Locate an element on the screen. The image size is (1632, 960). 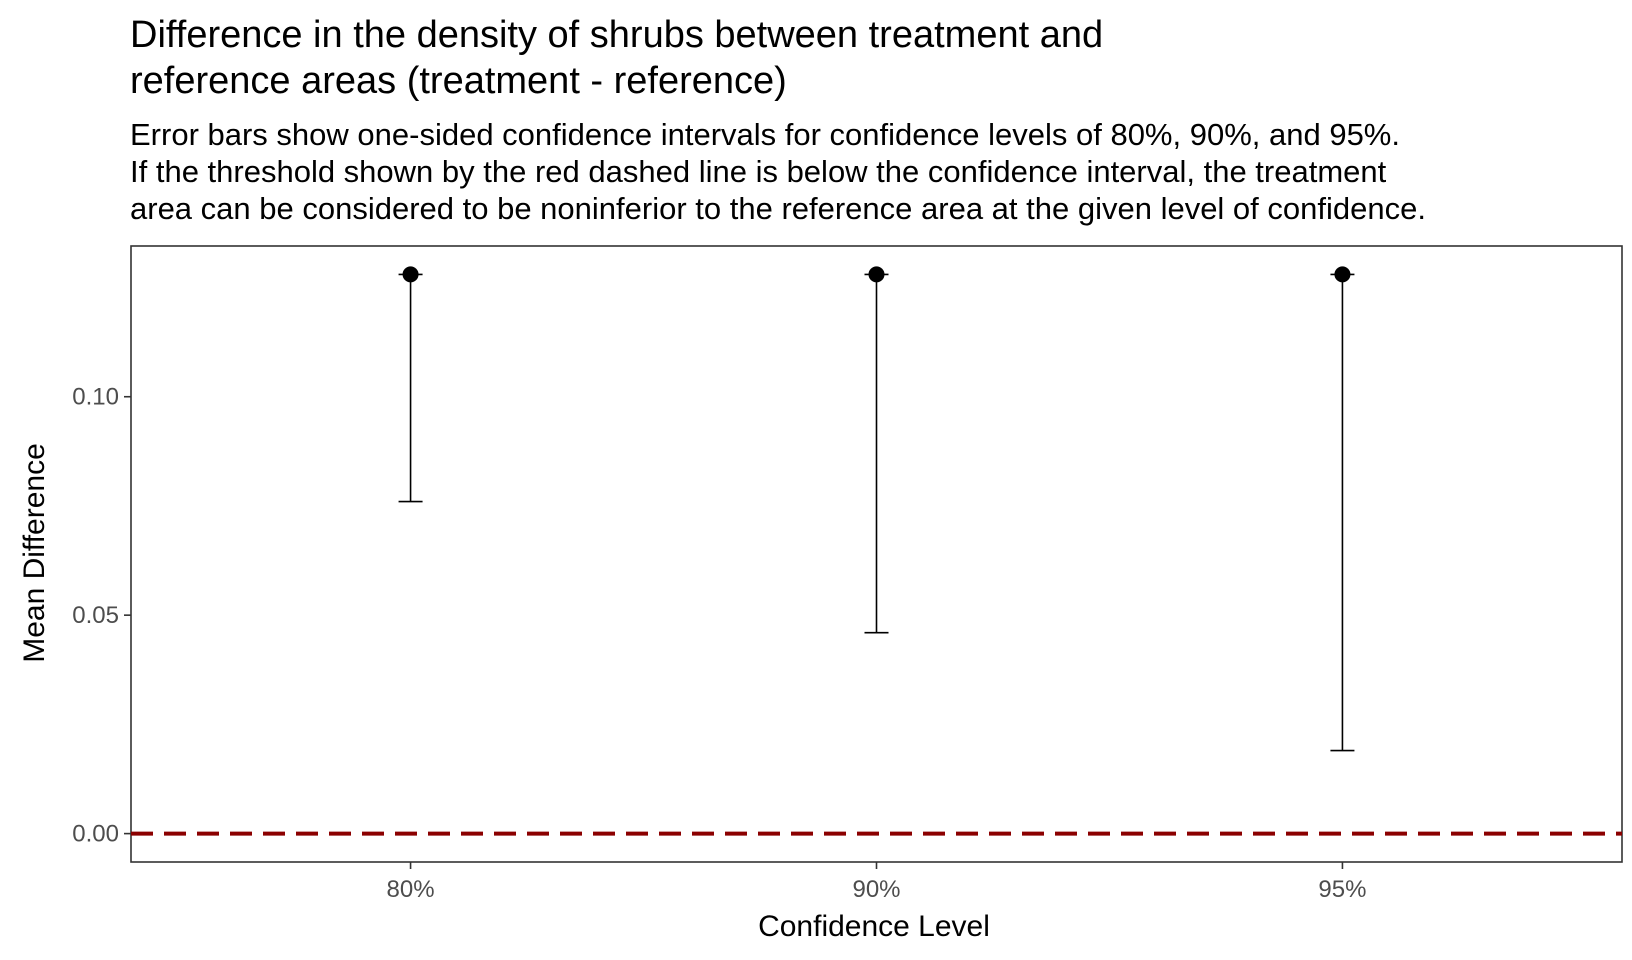
chart-title-line-2: reference areas (treatment - reference) is located at coordinates (458, 81).